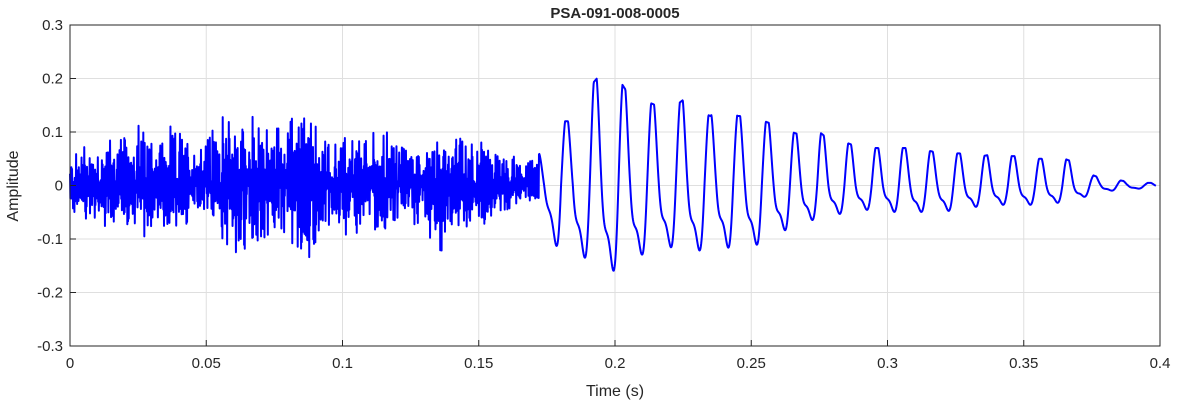 This screenshot has width=1177, height=404. What do you see at coordinates (887, 363) in the screenshot?
I see `x-tick-label: 0.3` at bounding box center [887, 363].